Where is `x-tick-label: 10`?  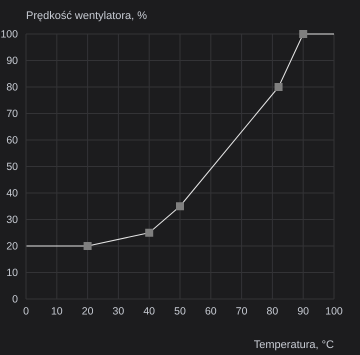 x-tick-label: 10 is located at coordinates (56, 311).